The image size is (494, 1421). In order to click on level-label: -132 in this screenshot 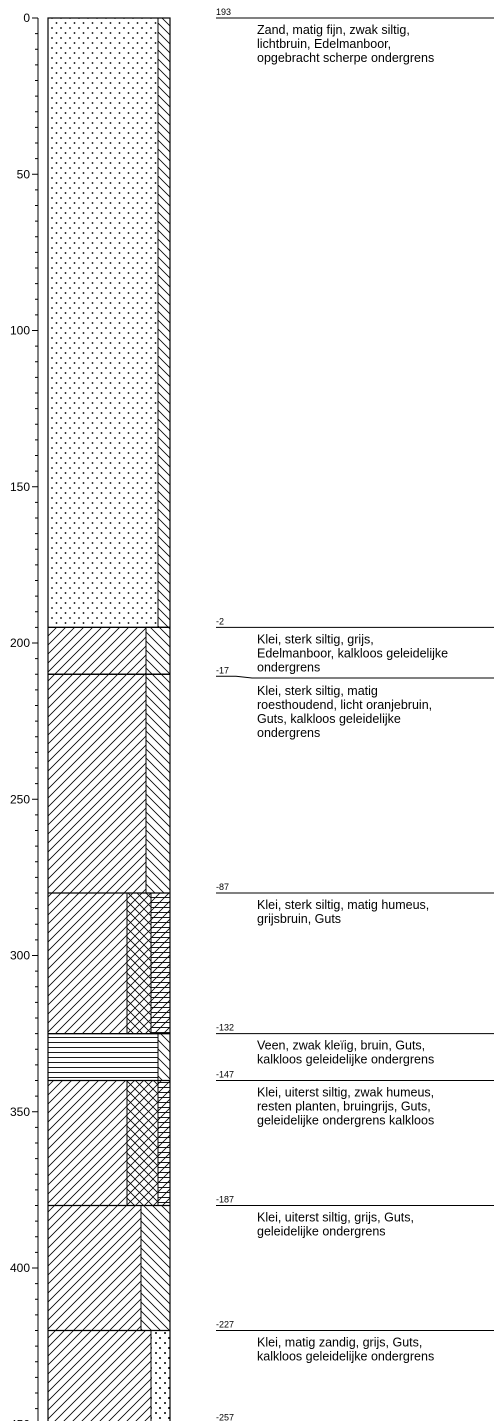, I will do `click(225, 1028)`.